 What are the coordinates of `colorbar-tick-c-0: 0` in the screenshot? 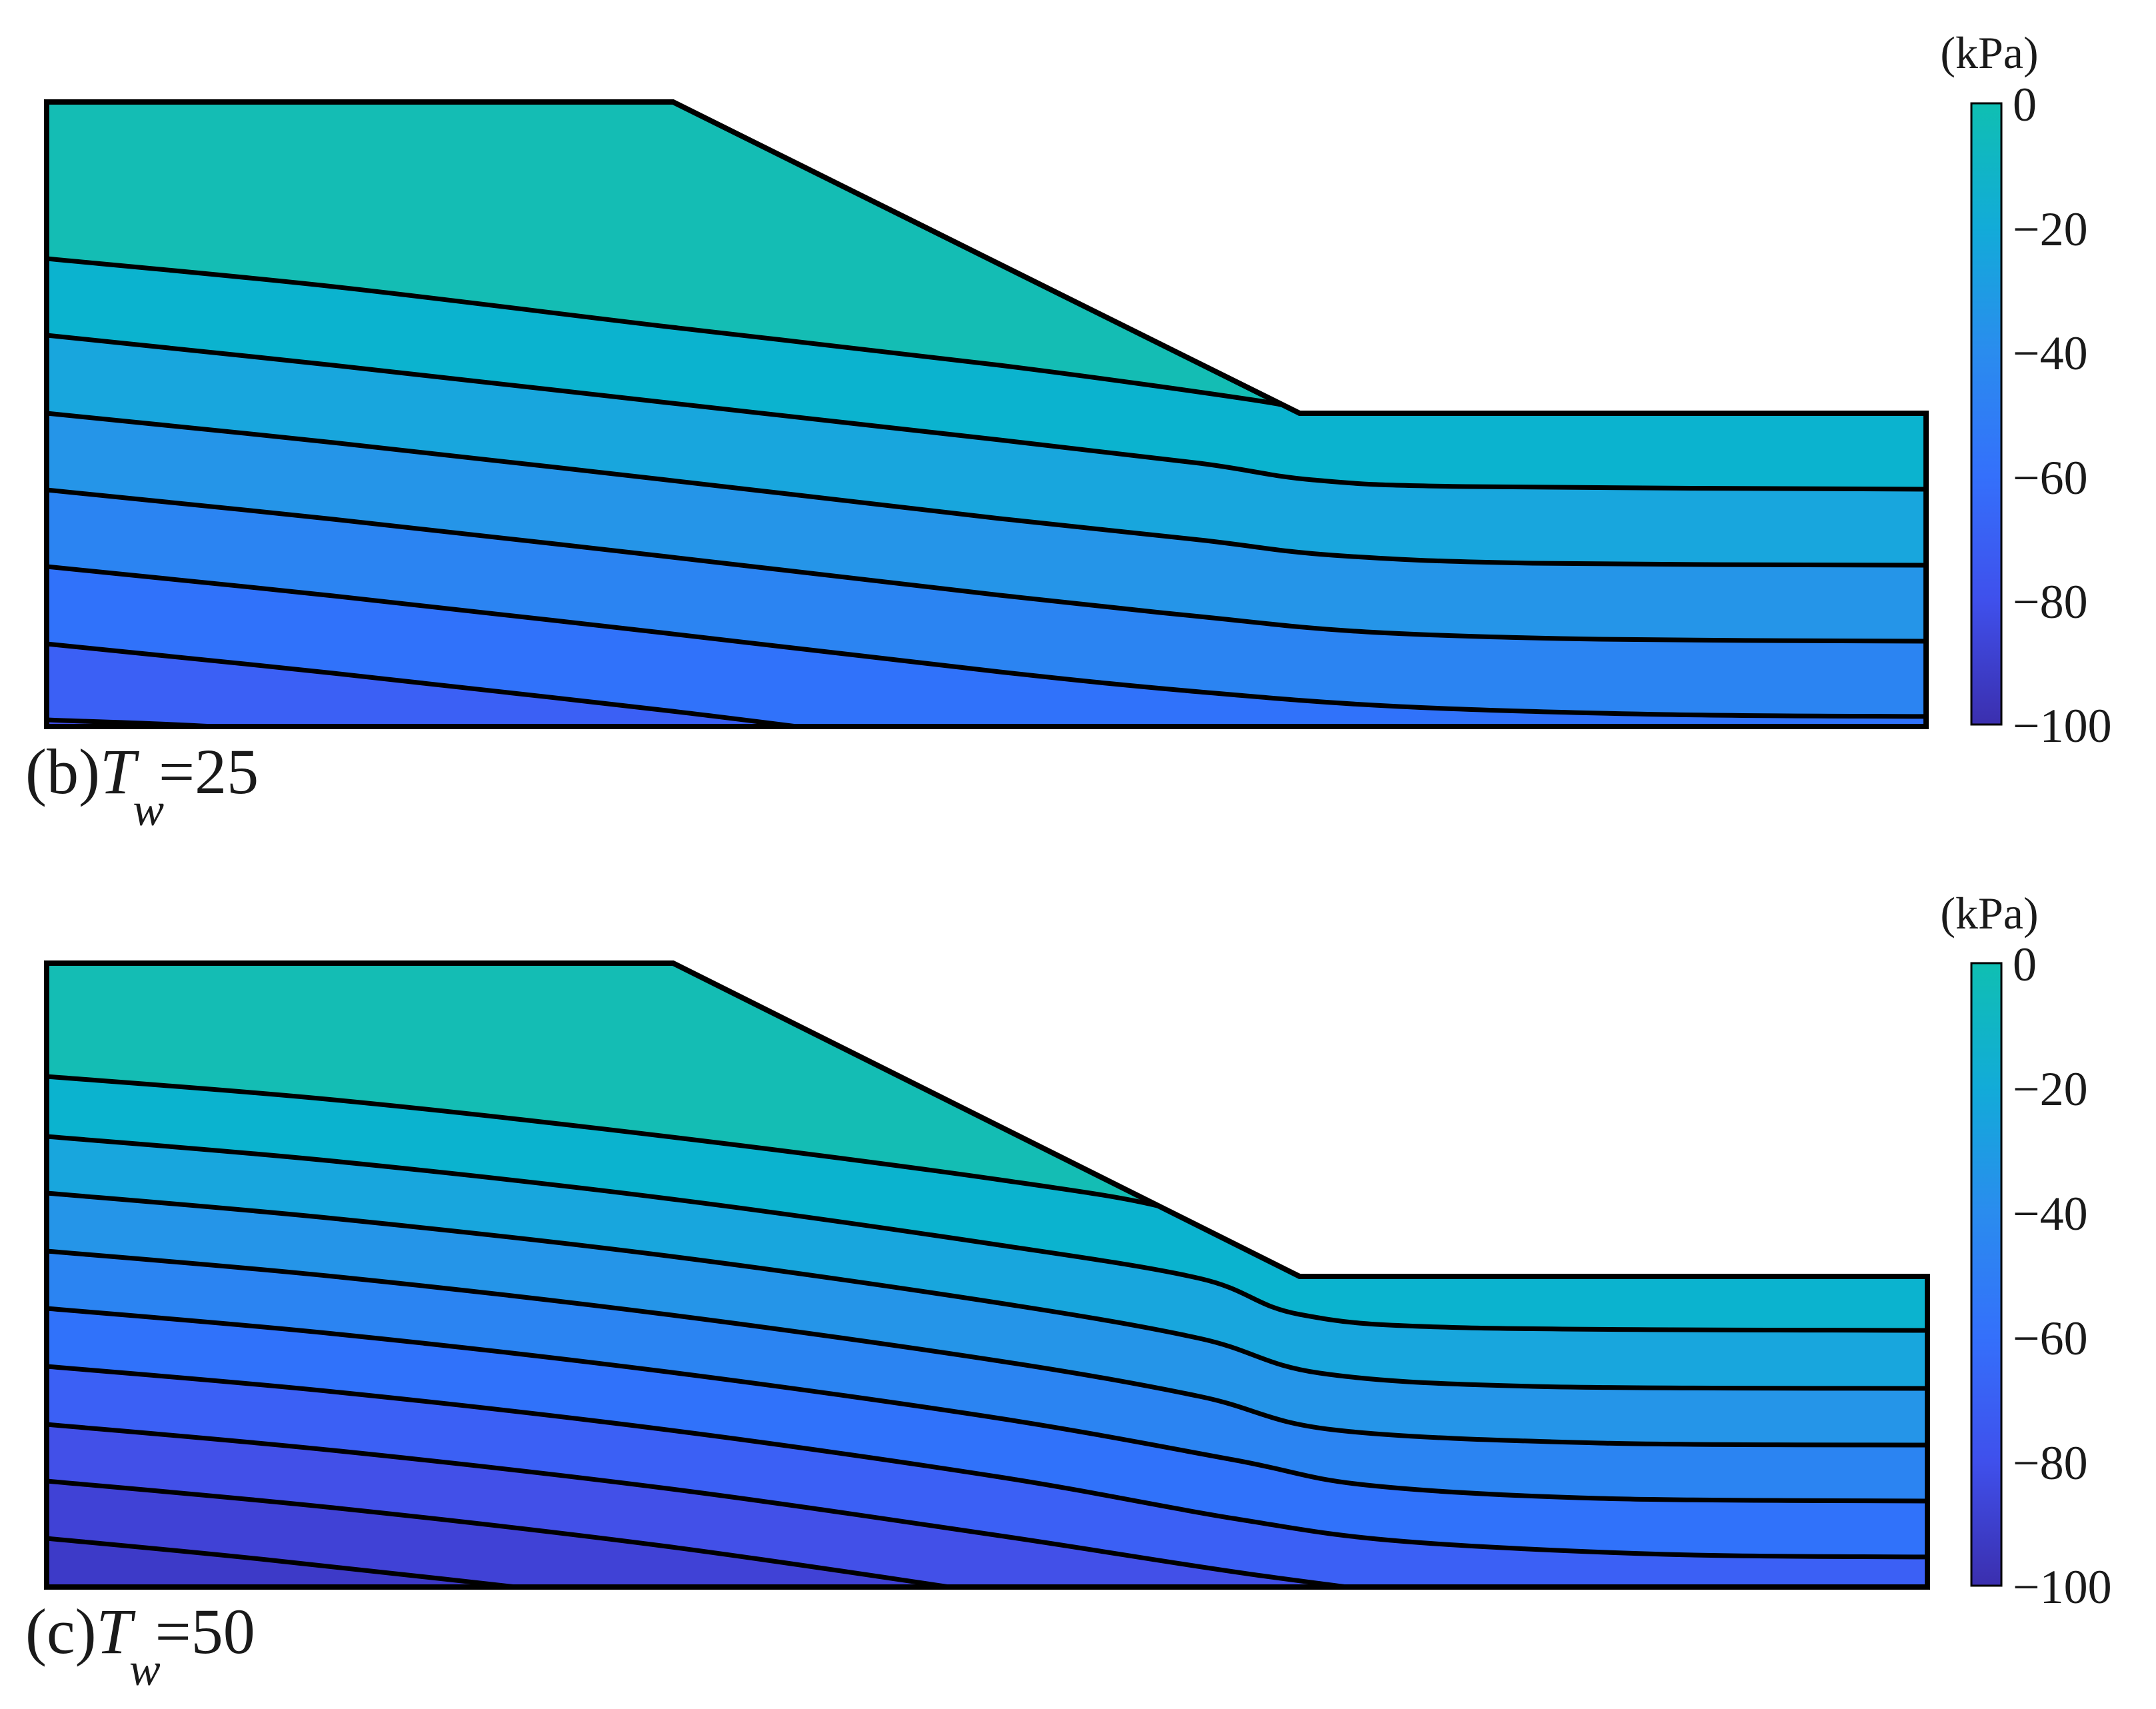 It's located at (2025, 964).